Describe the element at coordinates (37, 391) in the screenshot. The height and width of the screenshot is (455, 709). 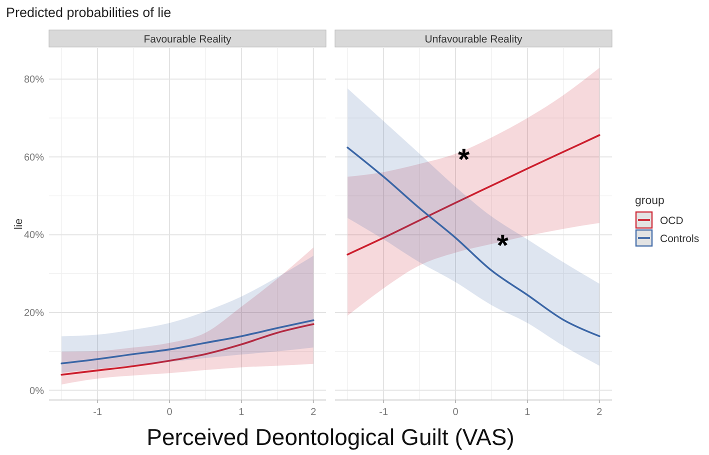
I see `y-tick-label: 0%` at that location.